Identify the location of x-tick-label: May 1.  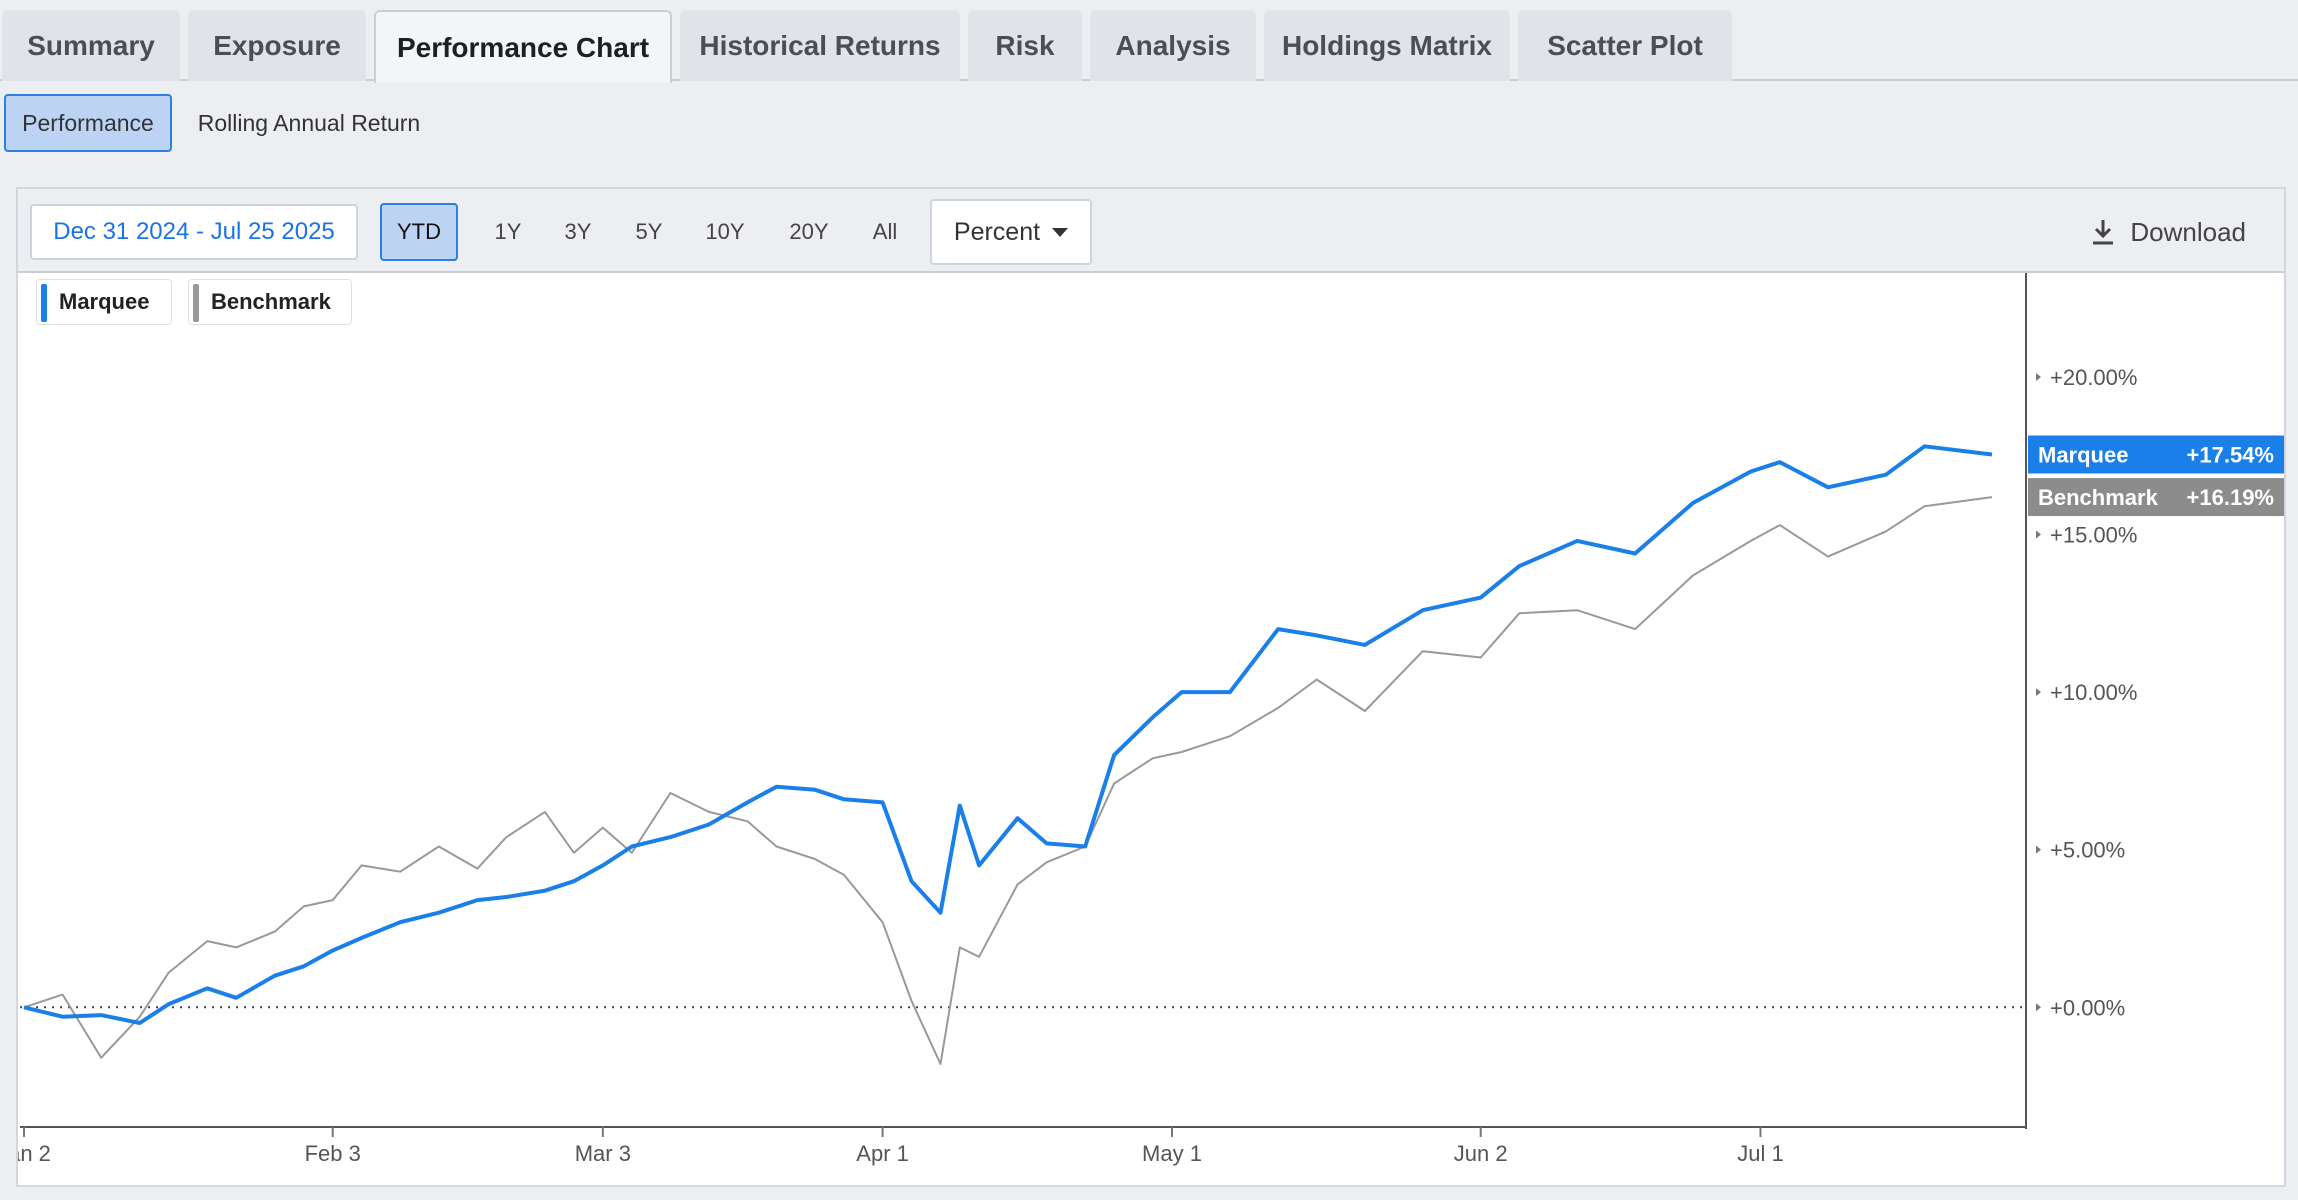
(1172, 1153).